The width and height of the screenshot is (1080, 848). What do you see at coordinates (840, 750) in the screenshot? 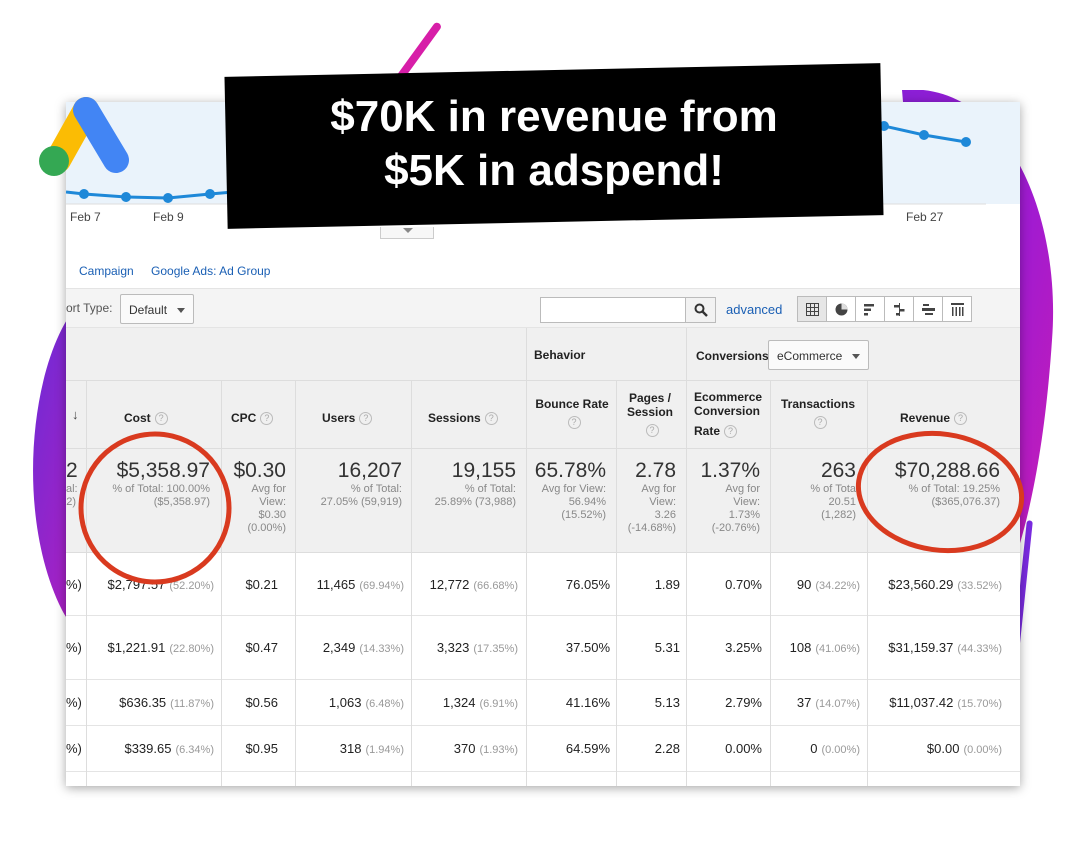
I see `transactions-pct: (0.00%)` at bounding box center [840, 750].